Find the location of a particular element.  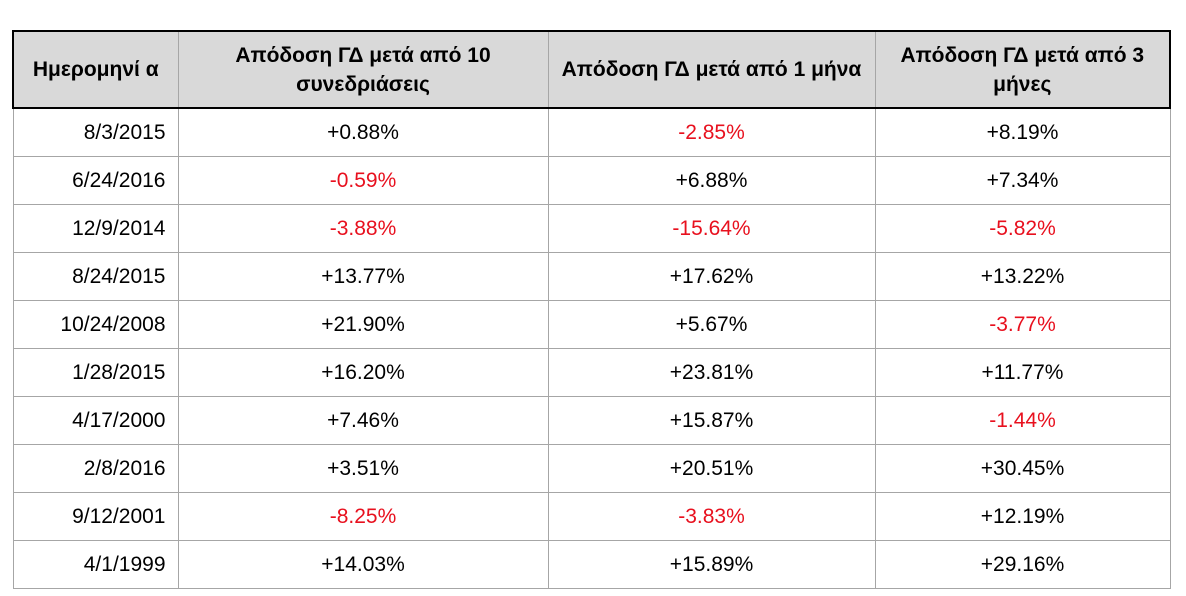

table-row: 4/17/2000 +7.46% +15.87% -1.44% is located at coordinates (591, 420).